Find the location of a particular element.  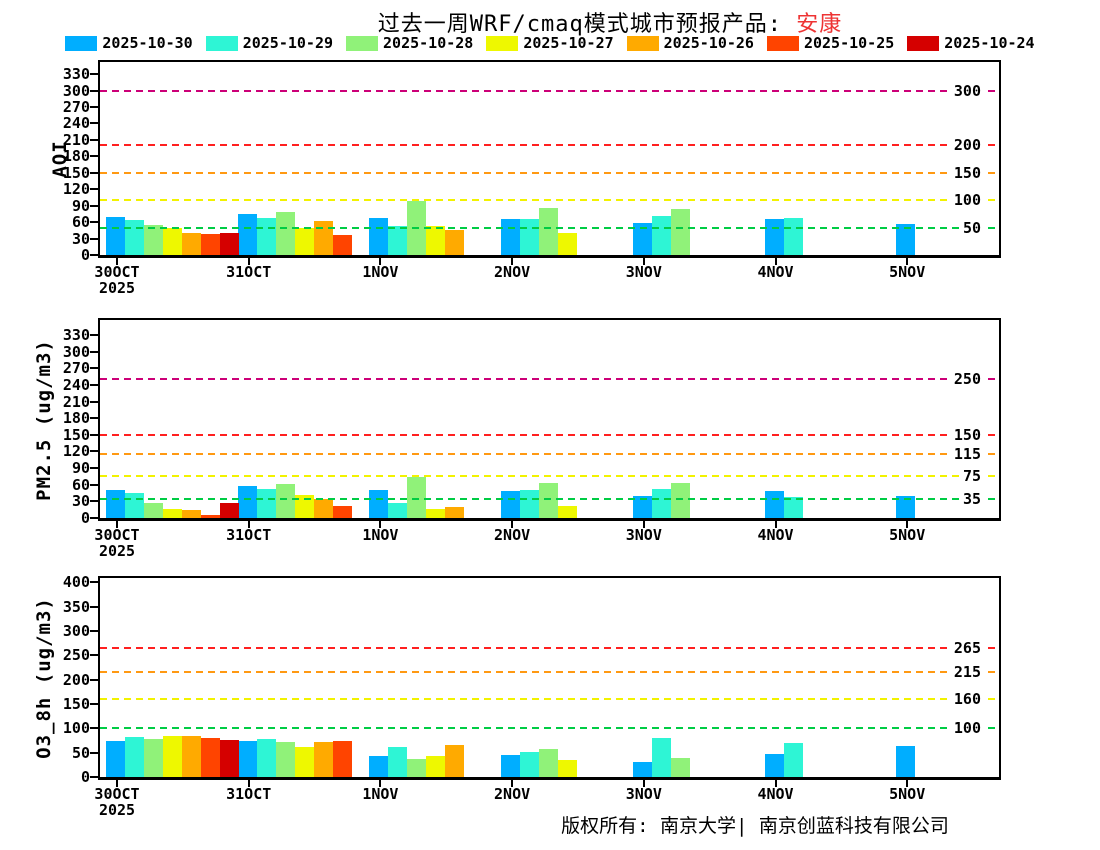

x-tick-label: 2NOV is located at coordinates (512, 272).